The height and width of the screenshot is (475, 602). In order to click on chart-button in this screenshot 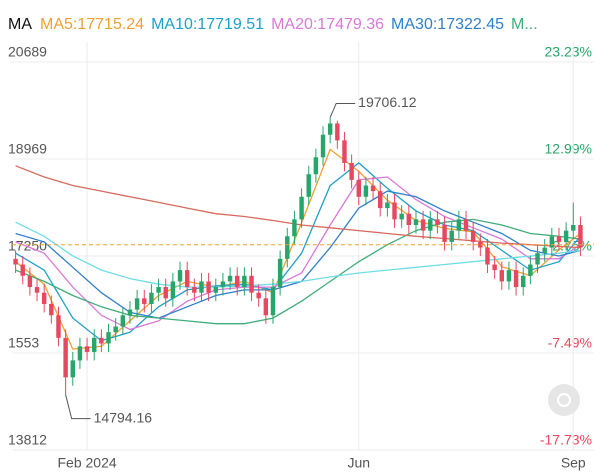, I will do `click(564, 400)`.